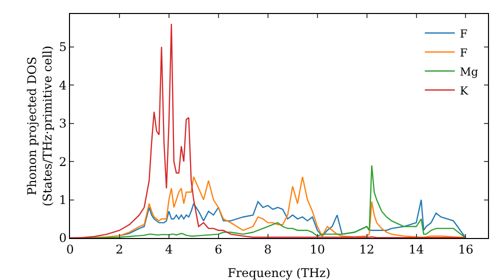  What do you see at coordinates (169, 249) in the screenshot?
I see `x-tick-label: 4` at bounding box center [169, 249].